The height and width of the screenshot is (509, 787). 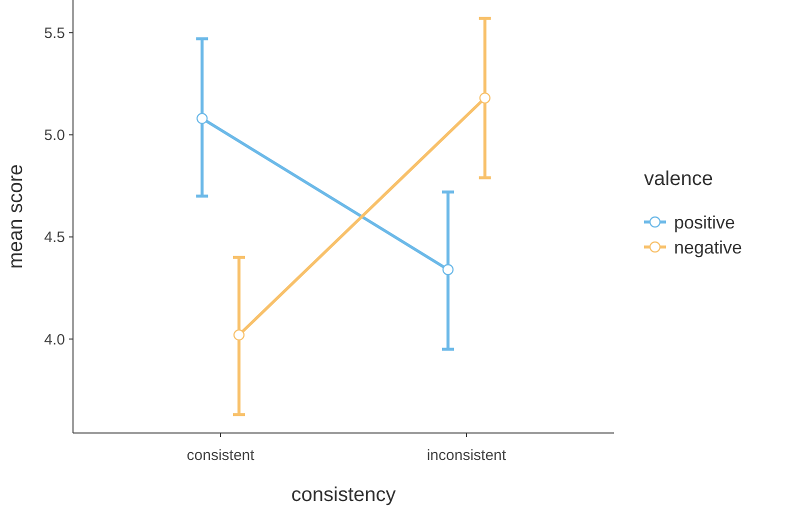 I want to click on x-tick-label: consistent, so click(x=221, y=455).